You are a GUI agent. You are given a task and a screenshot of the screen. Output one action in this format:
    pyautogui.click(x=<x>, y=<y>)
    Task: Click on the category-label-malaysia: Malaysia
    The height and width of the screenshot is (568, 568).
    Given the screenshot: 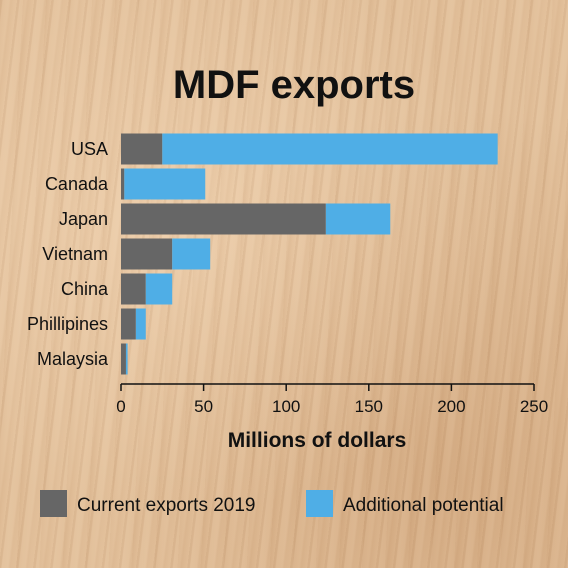 What is the action you would take?
    pyautogui.click(x=73, y=359)
    